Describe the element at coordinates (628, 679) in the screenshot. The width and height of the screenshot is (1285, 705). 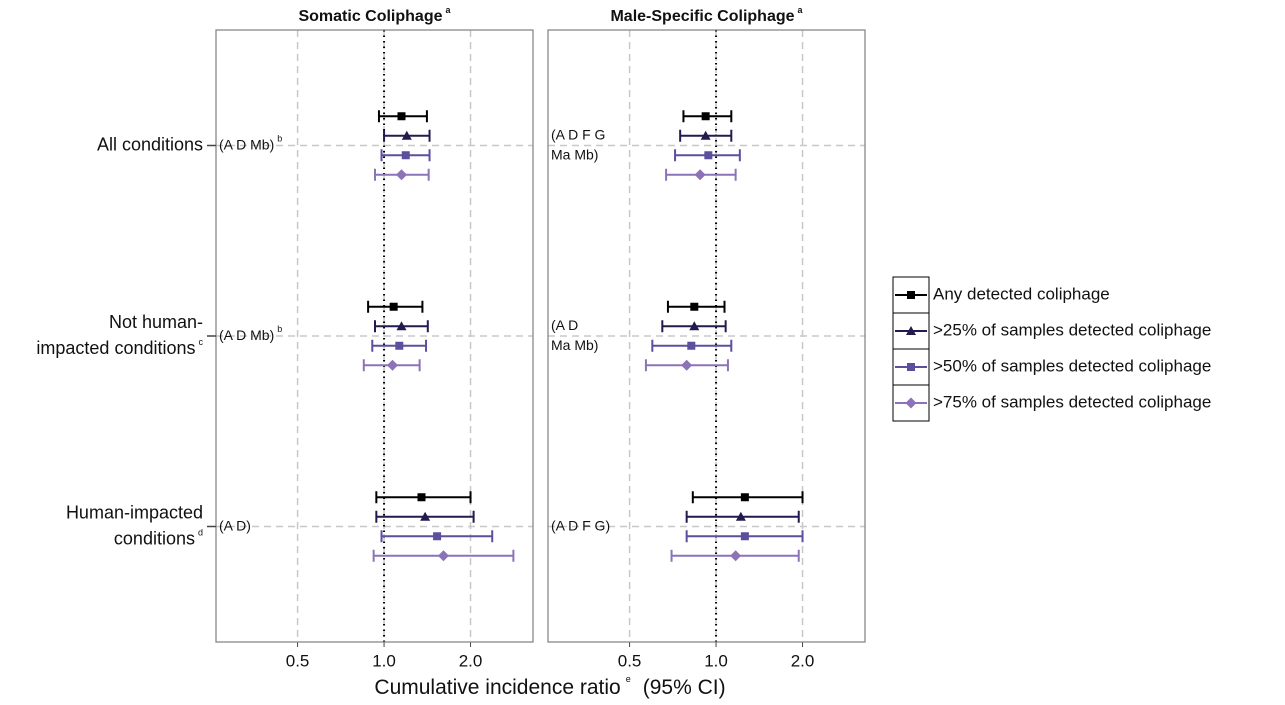
I see `x-axis-title-sup: e` at that location.